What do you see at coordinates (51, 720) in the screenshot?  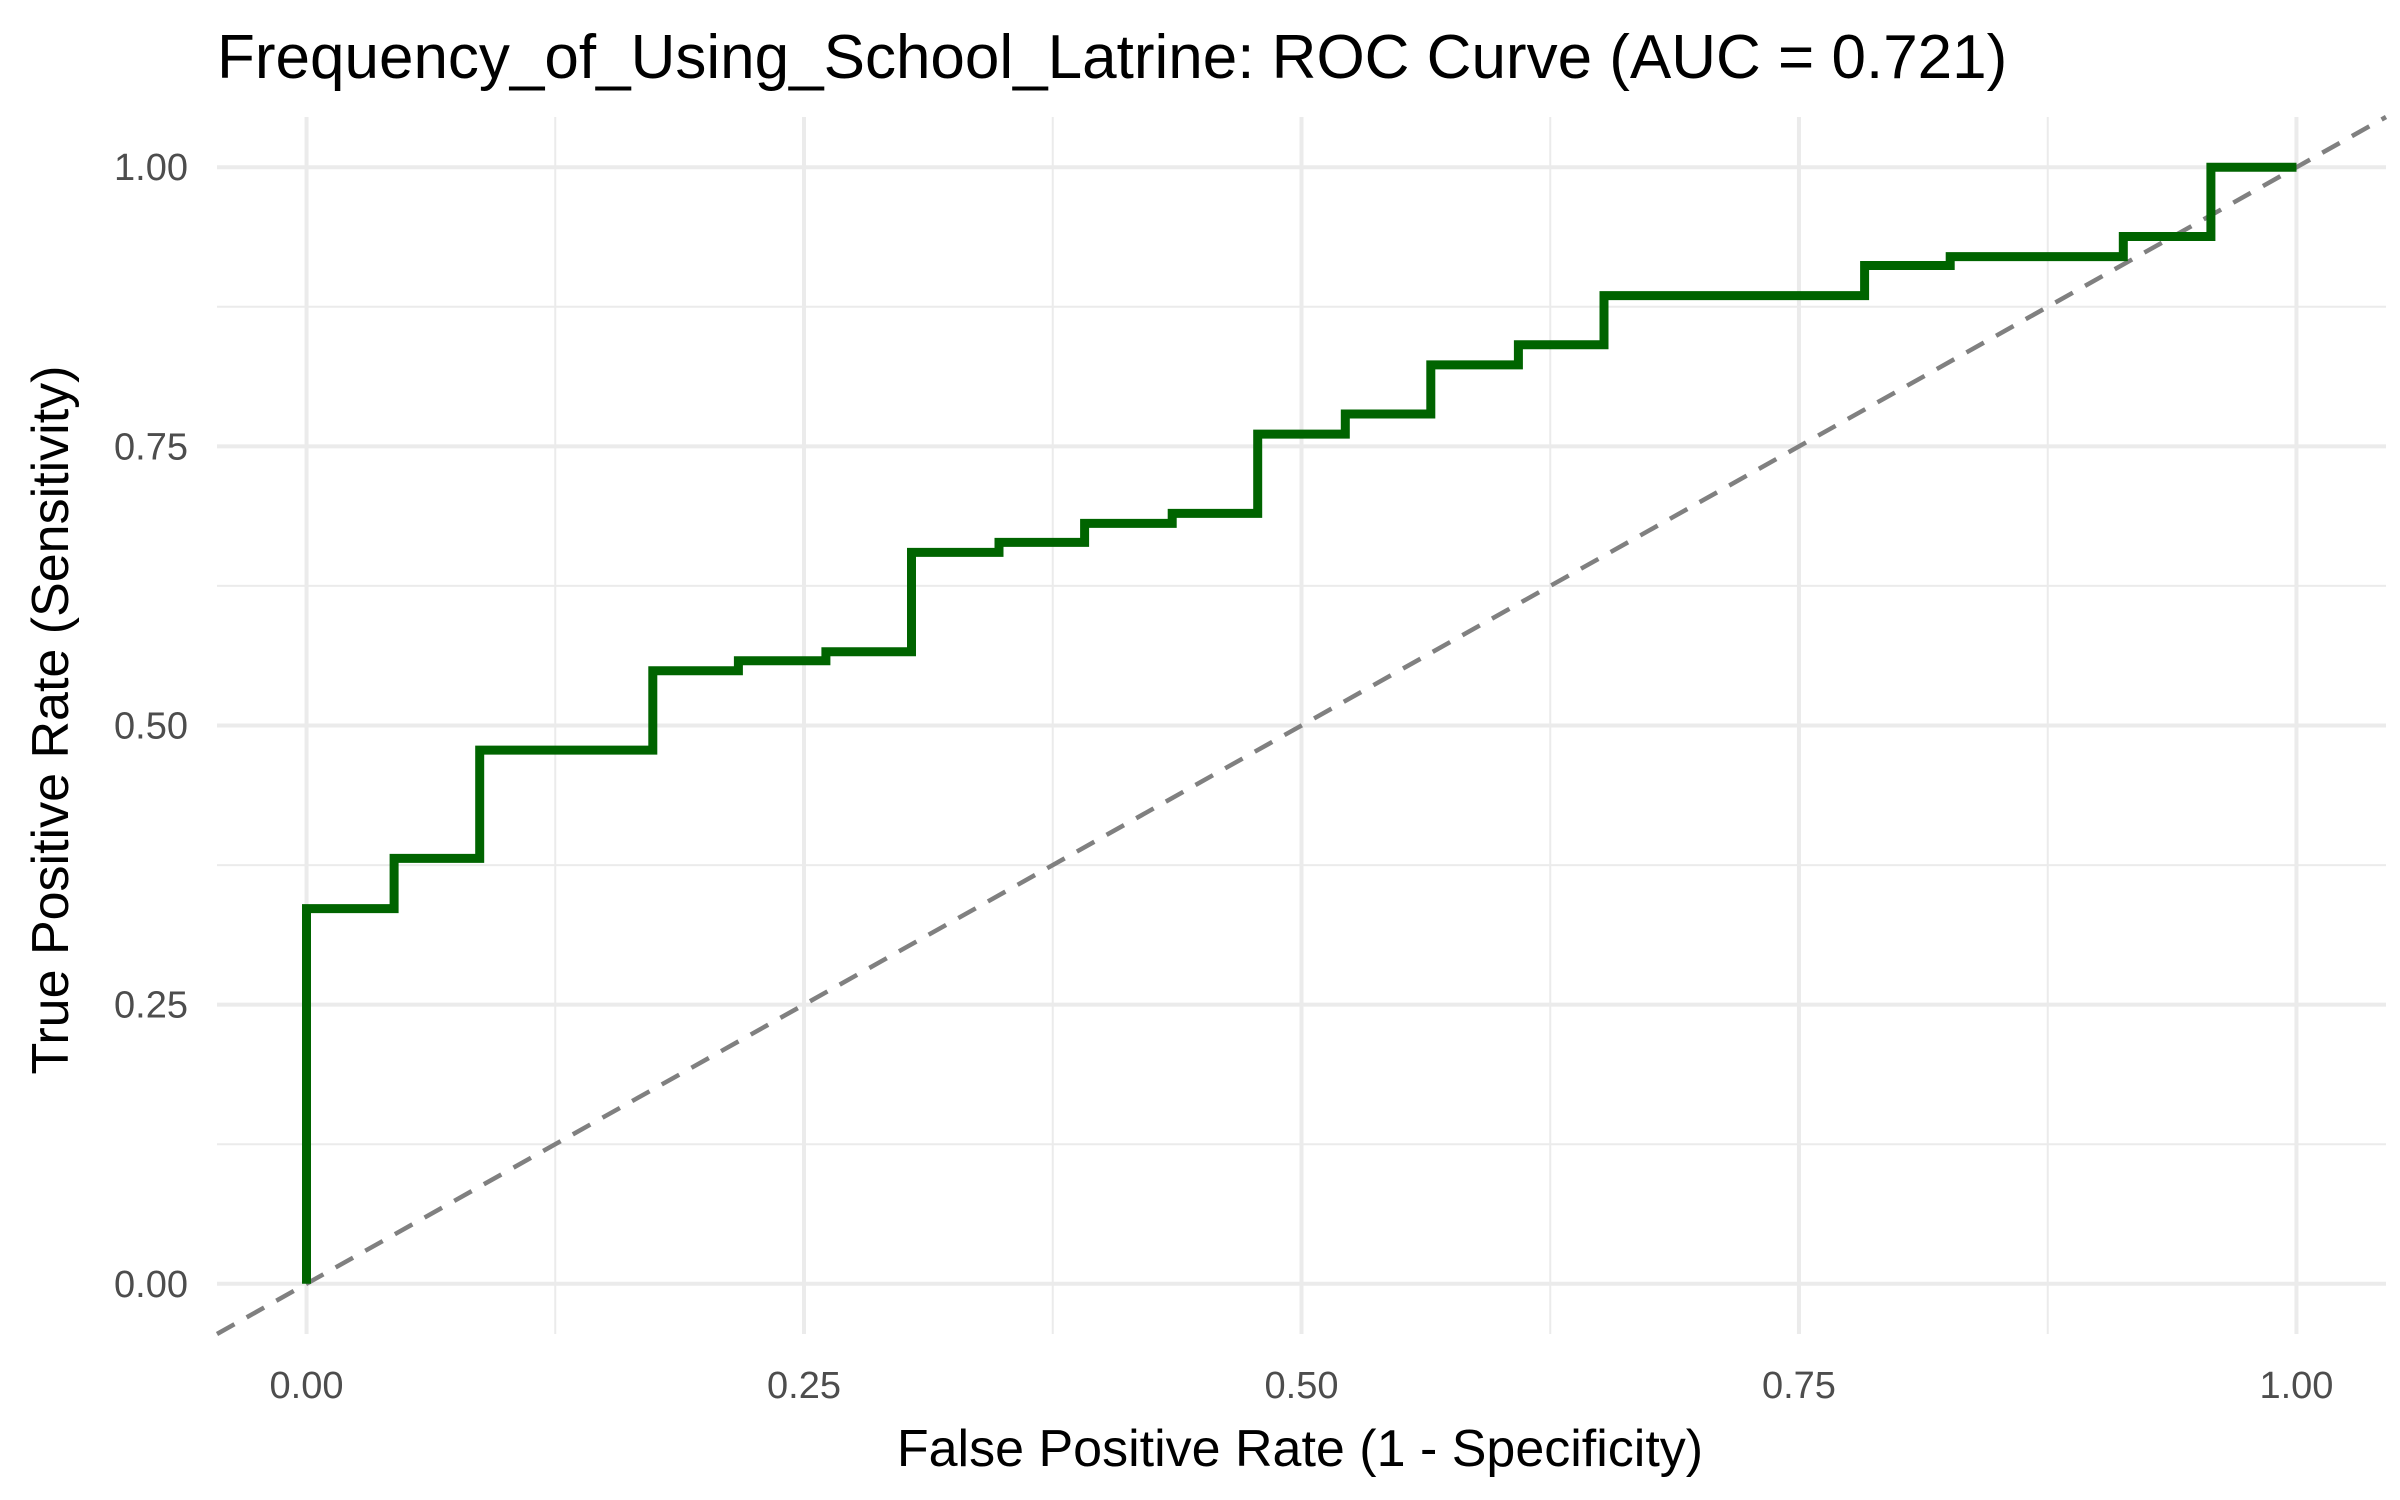 I see `y-axis-title: True Positive Rate (Sensitivity)` at bounding box center [51, 720].